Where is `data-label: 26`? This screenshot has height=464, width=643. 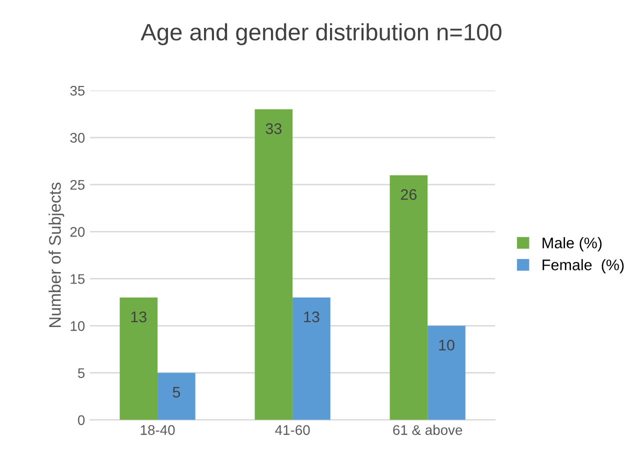
data-label: 26 is located at coordinates (408, 194).